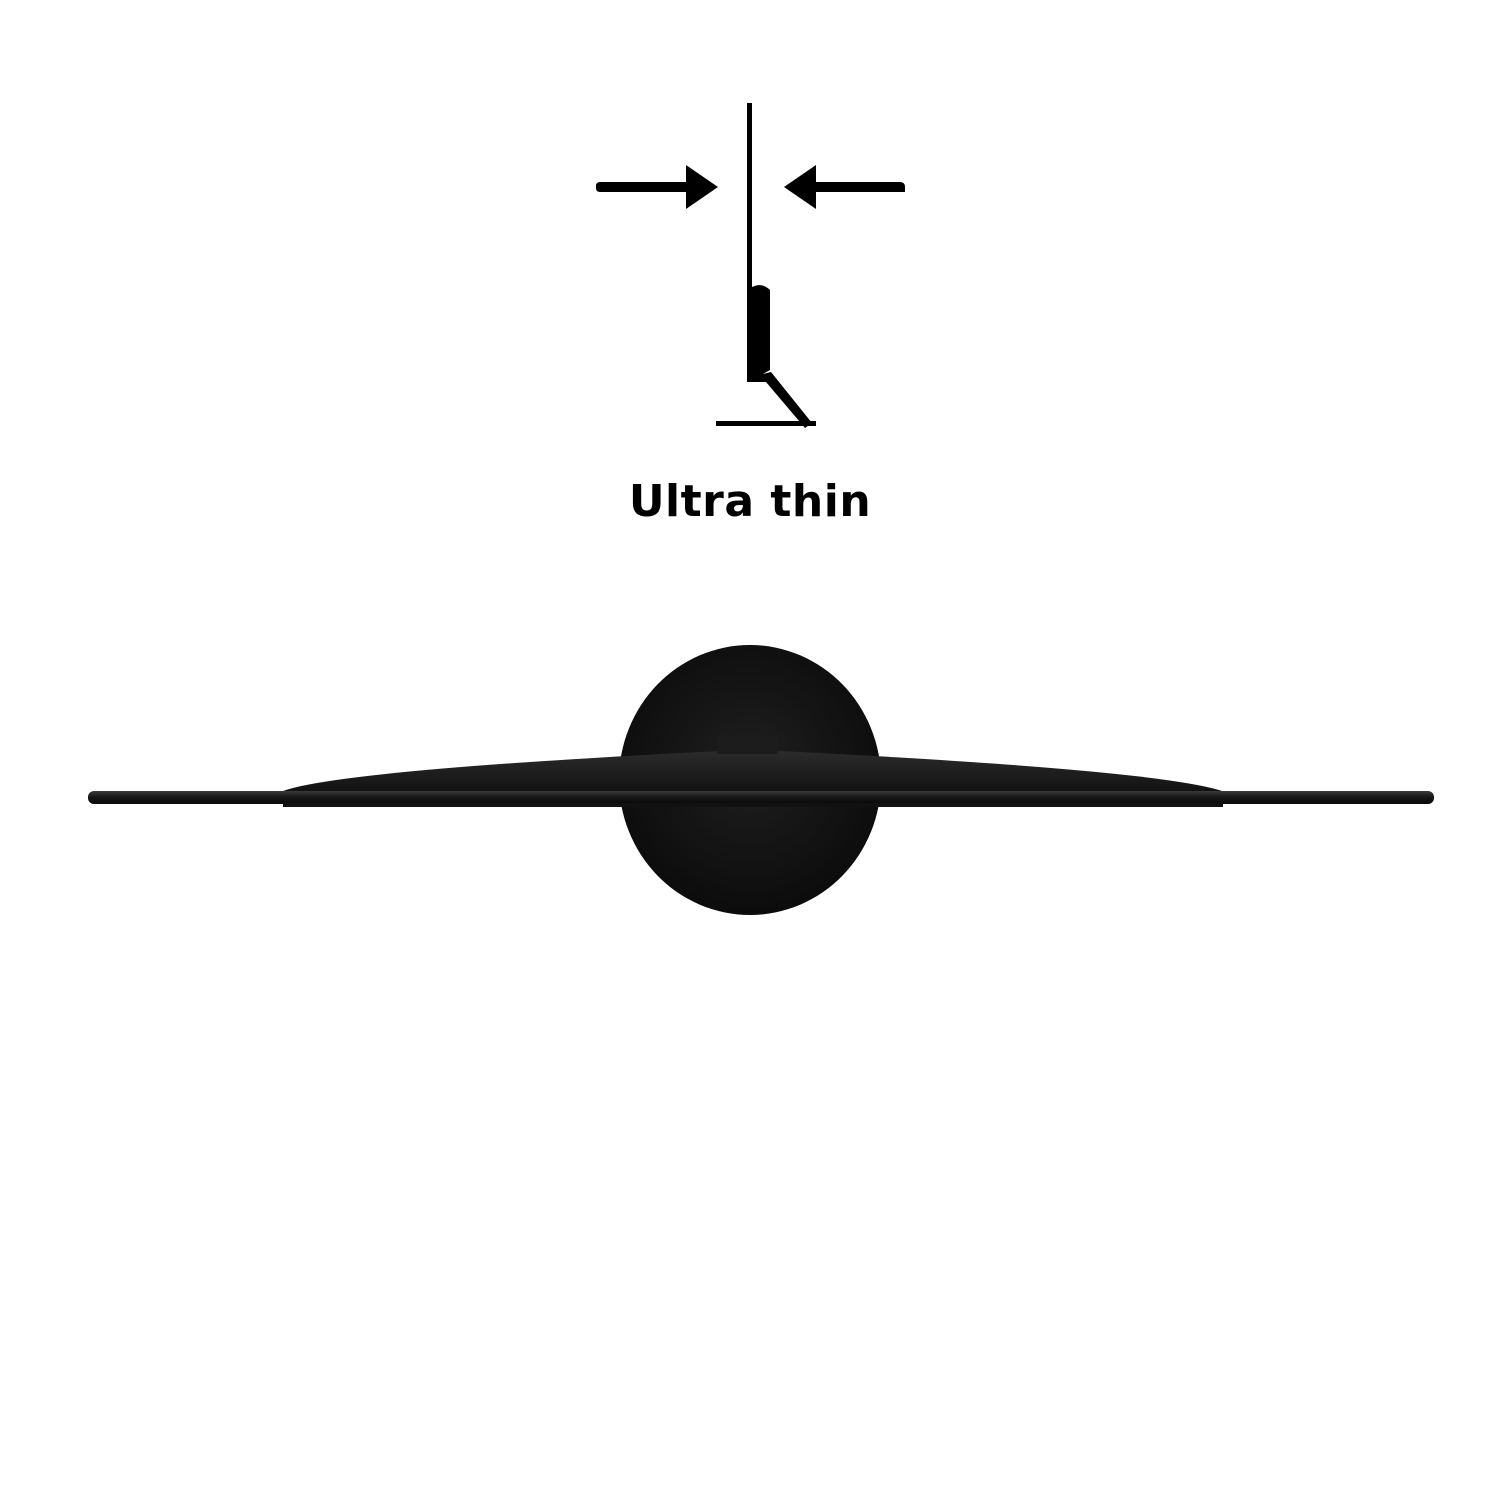  What do you see at coordinates (749, 242) in the screenshot?
I see `panel-profile-line` at bounding box center [749, 242].